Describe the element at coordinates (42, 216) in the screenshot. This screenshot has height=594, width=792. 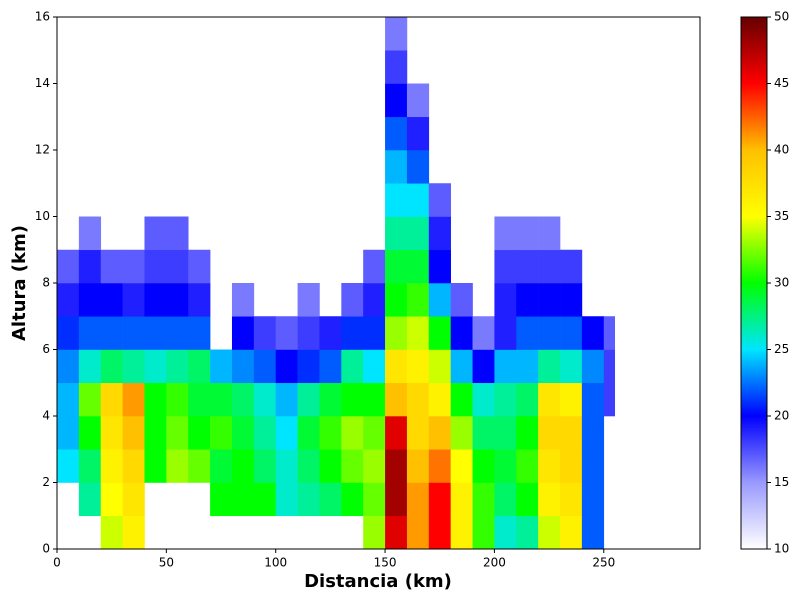
I see `y-tick-label: 10` at that location.